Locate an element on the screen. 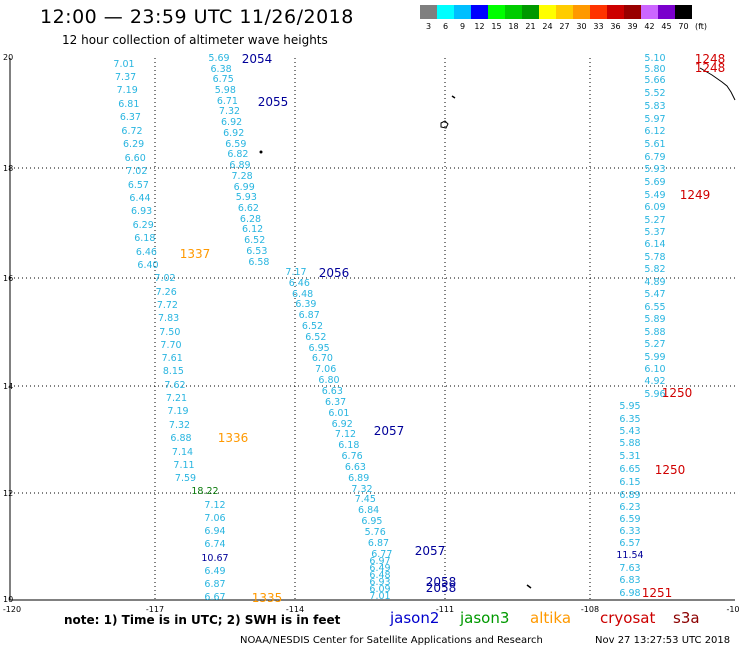 This screenshot has width=740, height=650. wave-height-value: 5.95 is located at coordinates (629, 406).